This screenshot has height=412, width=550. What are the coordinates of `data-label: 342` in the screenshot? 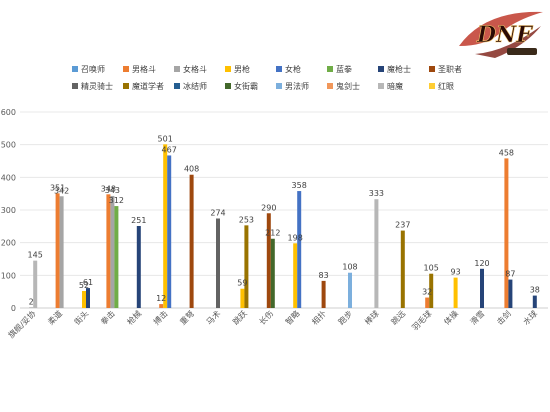 It's located at (61, 190).